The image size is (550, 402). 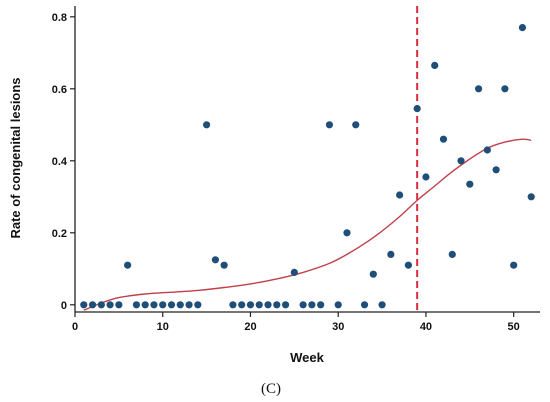 I want to click on x-tick-label: 10, so click(x=163, y=327).